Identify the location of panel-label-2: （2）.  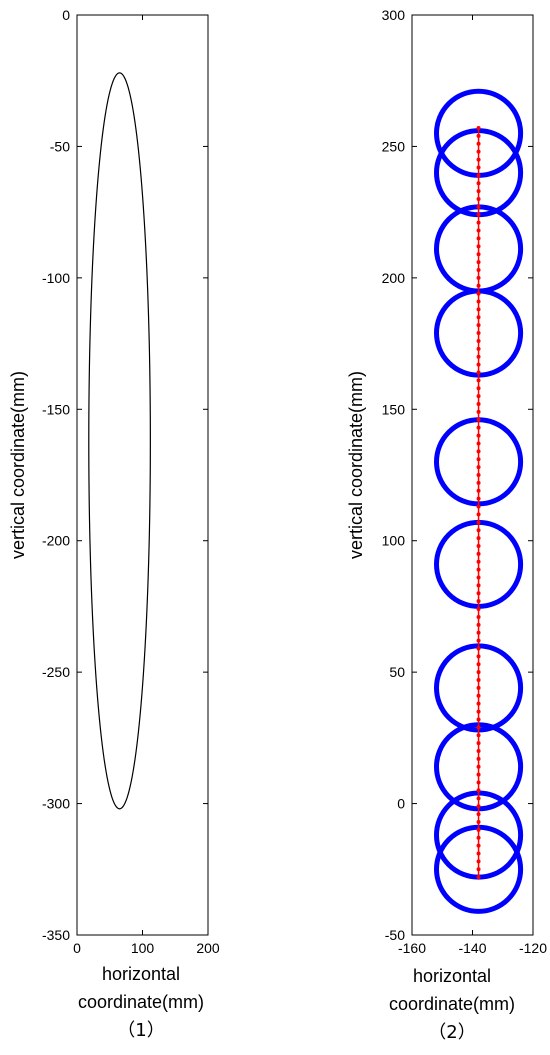
(451, 1032).